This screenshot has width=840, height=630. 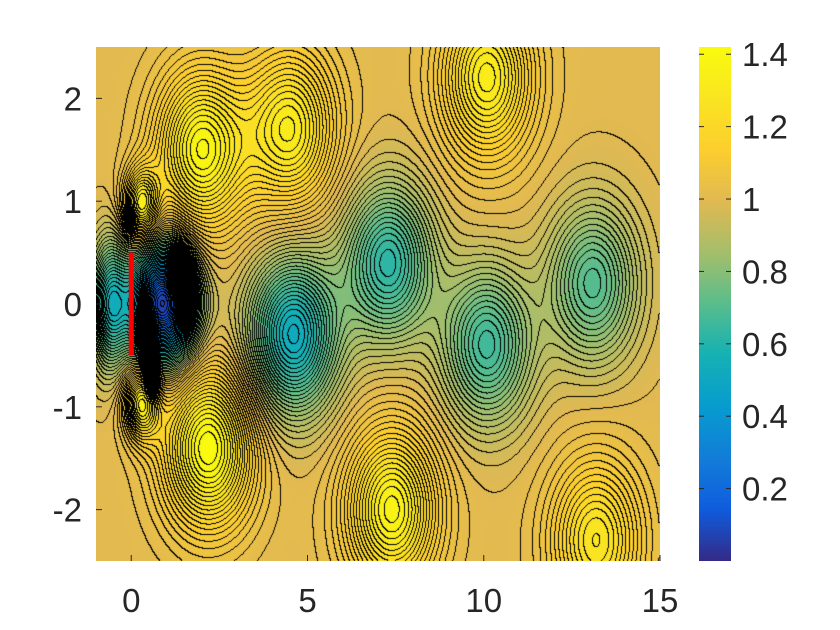 What do you see at coordinates (73, 201) in the screenshot?
I see `y-tick-label: 1` at bounding box center [73, 201].